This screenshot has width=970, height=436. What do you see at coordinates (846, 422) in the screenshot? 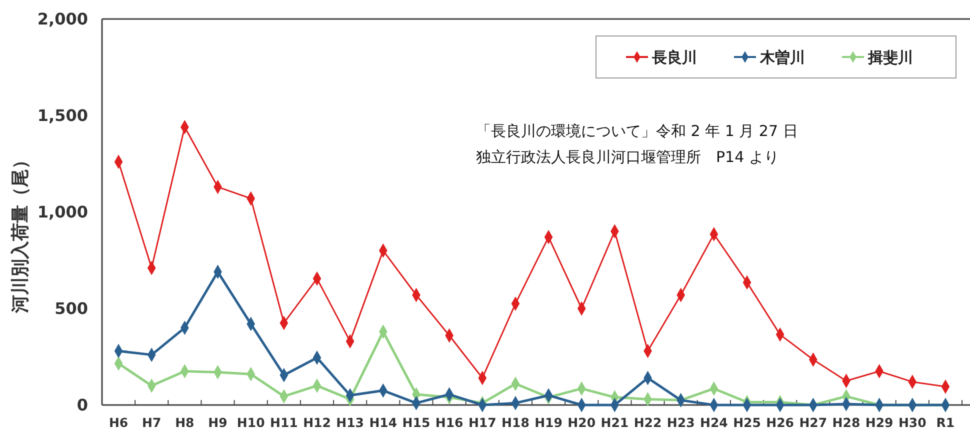
I see `x-tick-label: H28` at bounding box center [846, 422].